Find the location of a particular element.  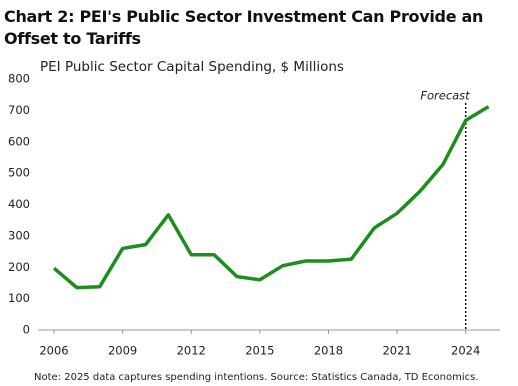

y-tick-label: 200 is located at coordinates (19, 267).